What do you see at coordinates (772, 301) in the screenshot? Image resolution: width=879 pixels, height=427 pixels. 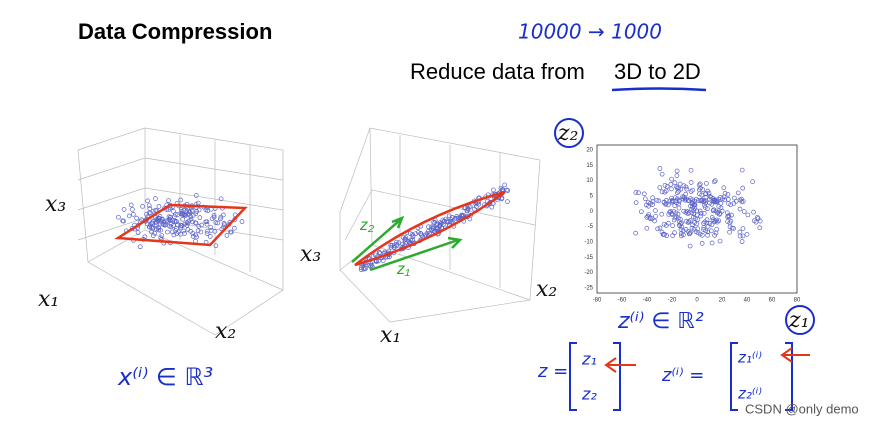 I see `x-tick-label: 60` at bounding box center [772, 301].